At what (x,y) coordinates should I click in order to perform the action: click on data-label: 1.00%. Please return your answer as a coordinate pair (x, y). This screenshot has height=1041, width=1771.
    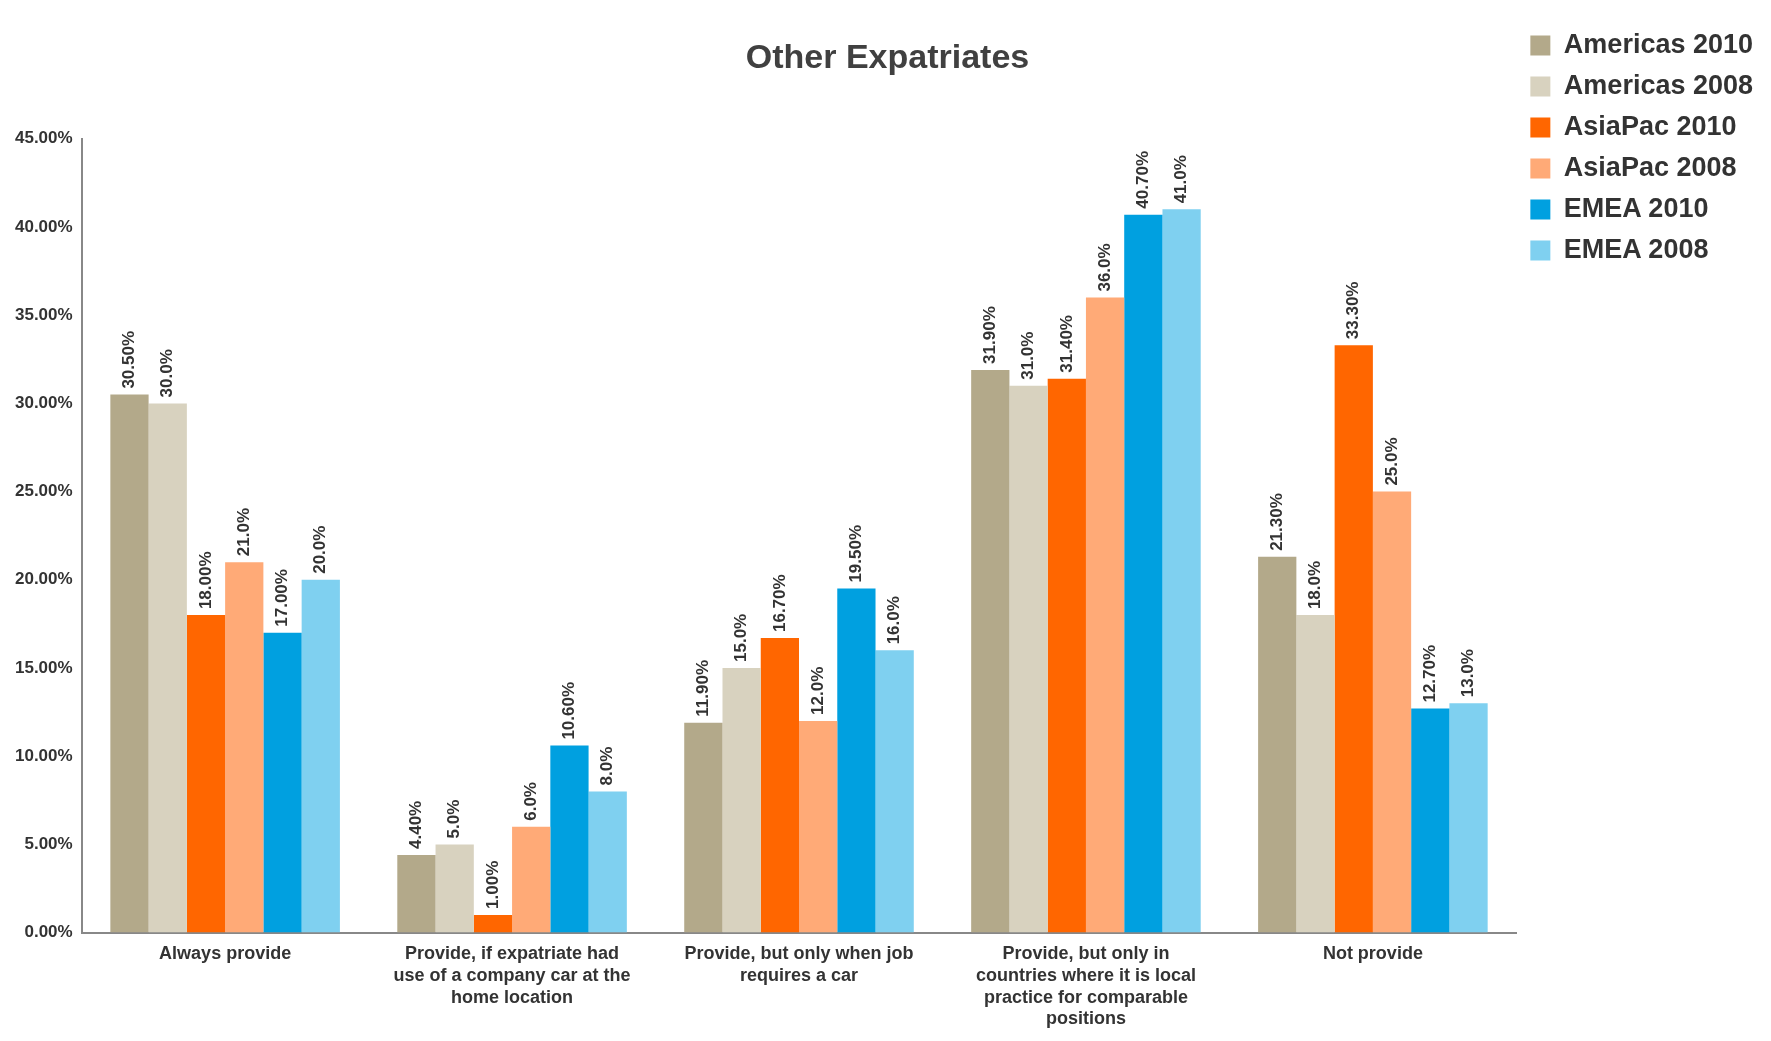
    Looking at the image, I should click on (492, 884).